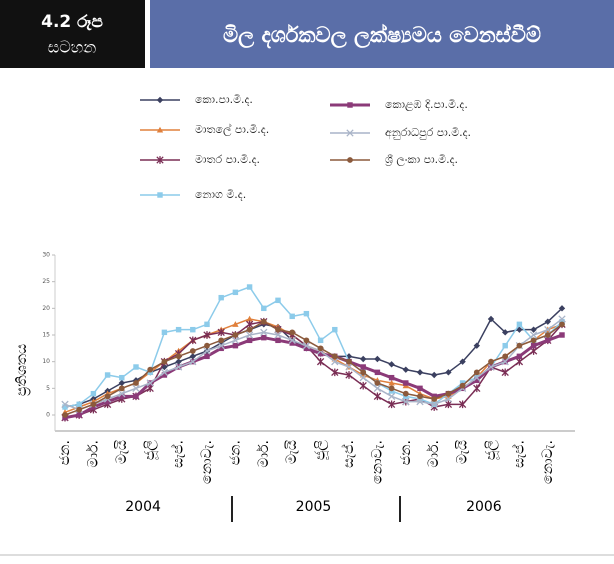 The width and height of the screenshot is (614, 564). I want to click on y-tick-label: 10, so click(46, 361).